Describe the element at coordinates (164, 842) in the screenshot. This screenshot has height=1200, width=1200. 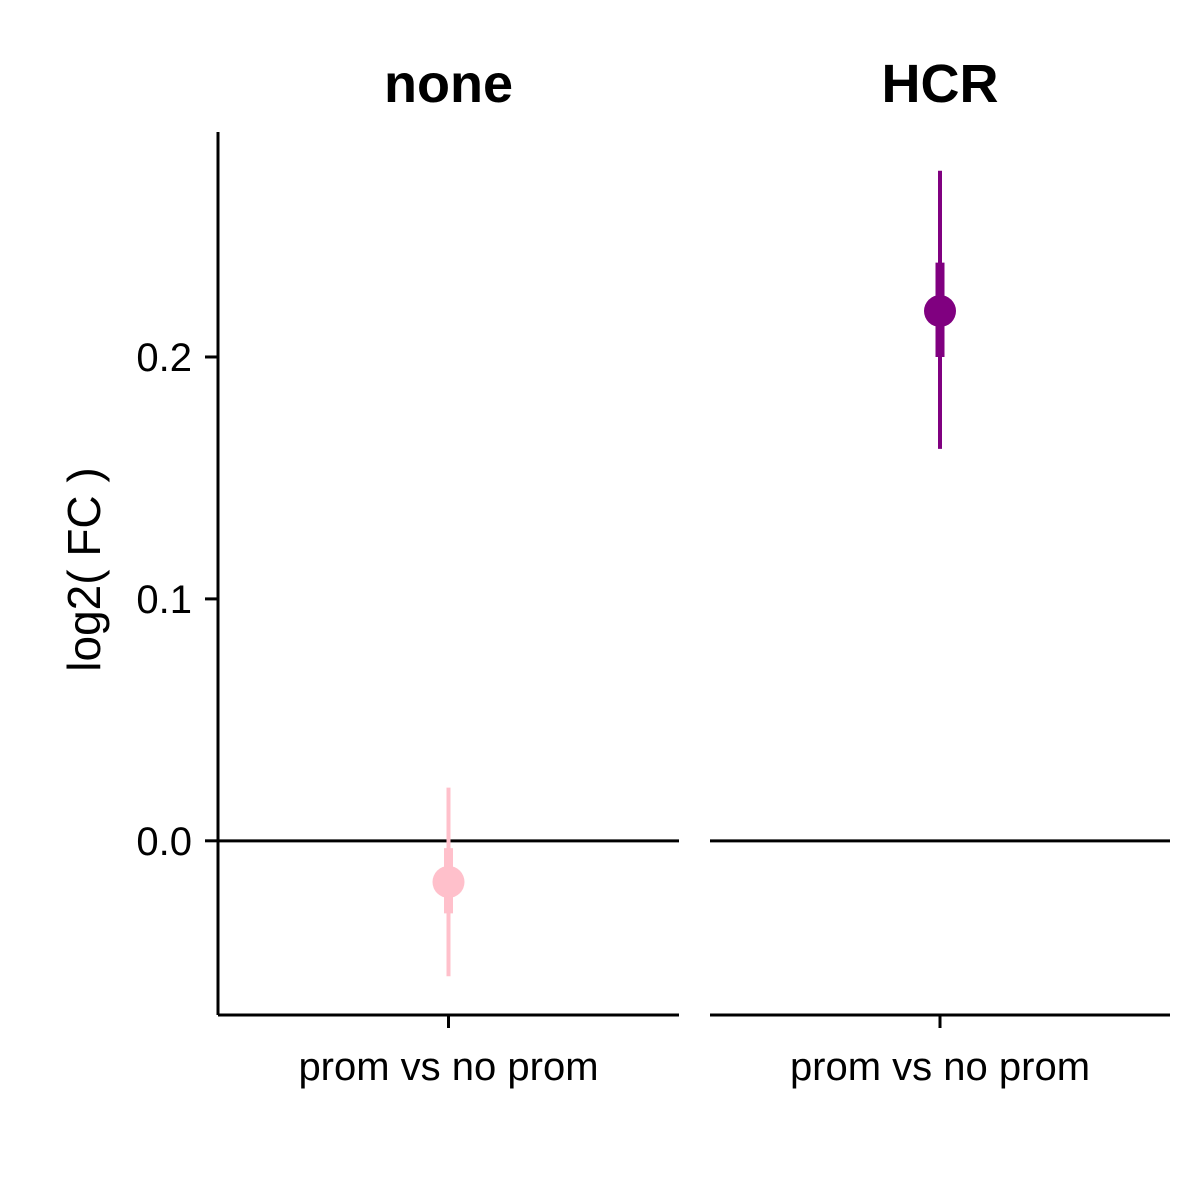
I see `y-tick-label: 0.0` at that location.